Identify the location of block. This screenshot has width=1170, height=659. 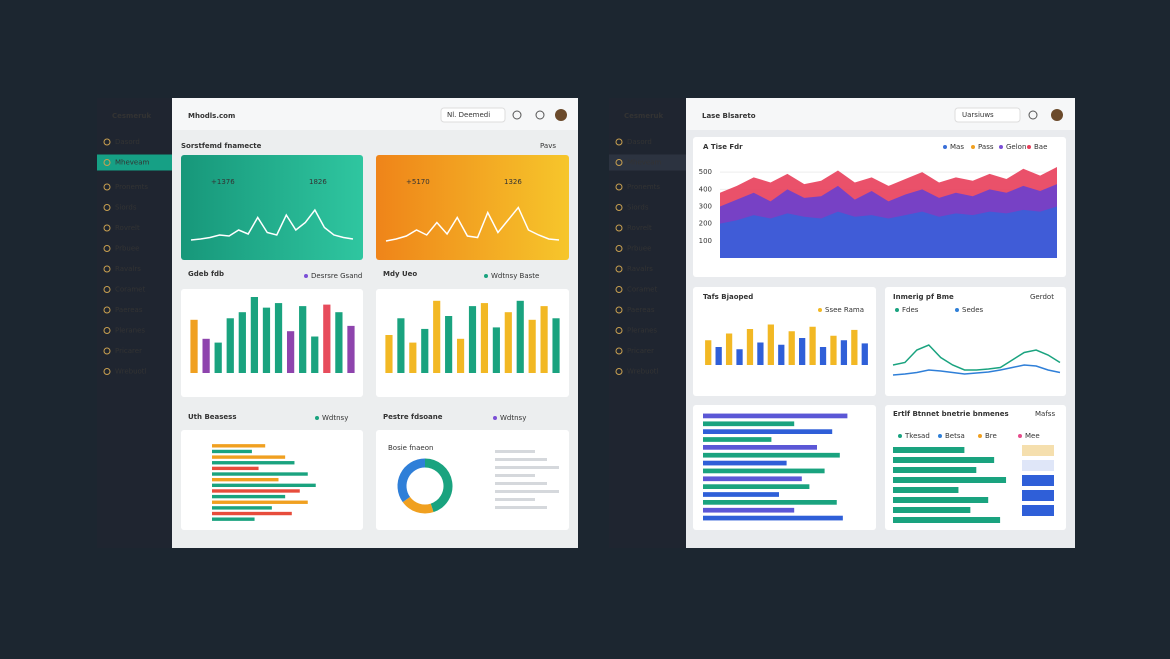
(1038, 480).